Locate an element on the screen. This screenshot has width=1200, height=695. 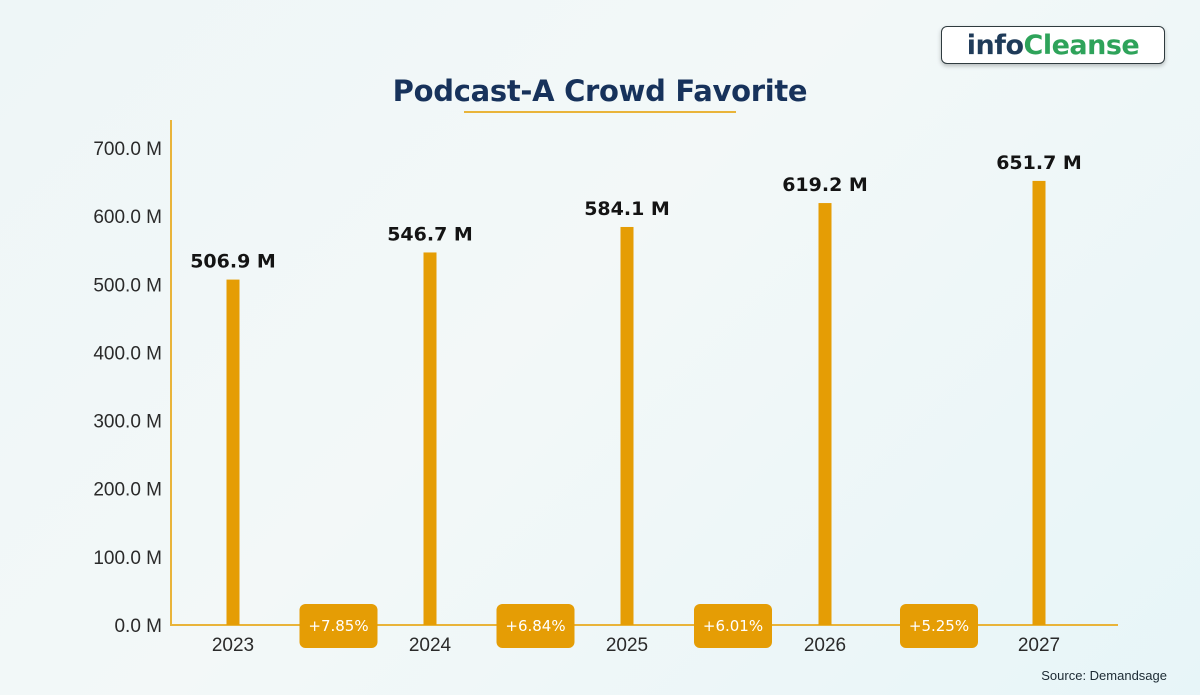
growth-badge-label: +5.25% is located at coordinates (939, 626).